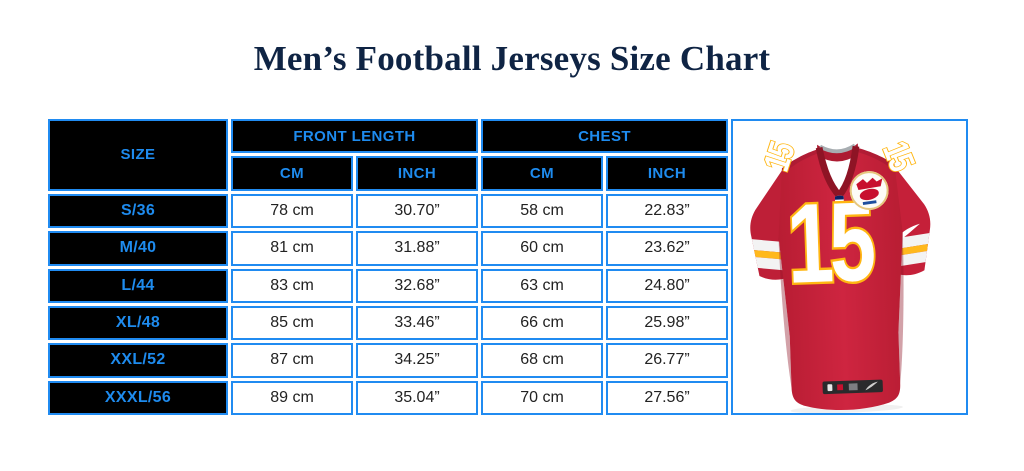  What do you see at coordinates (604, 136) in the screenshot?
I see `header-chest: CHEST` at bounding box center [604, 136].